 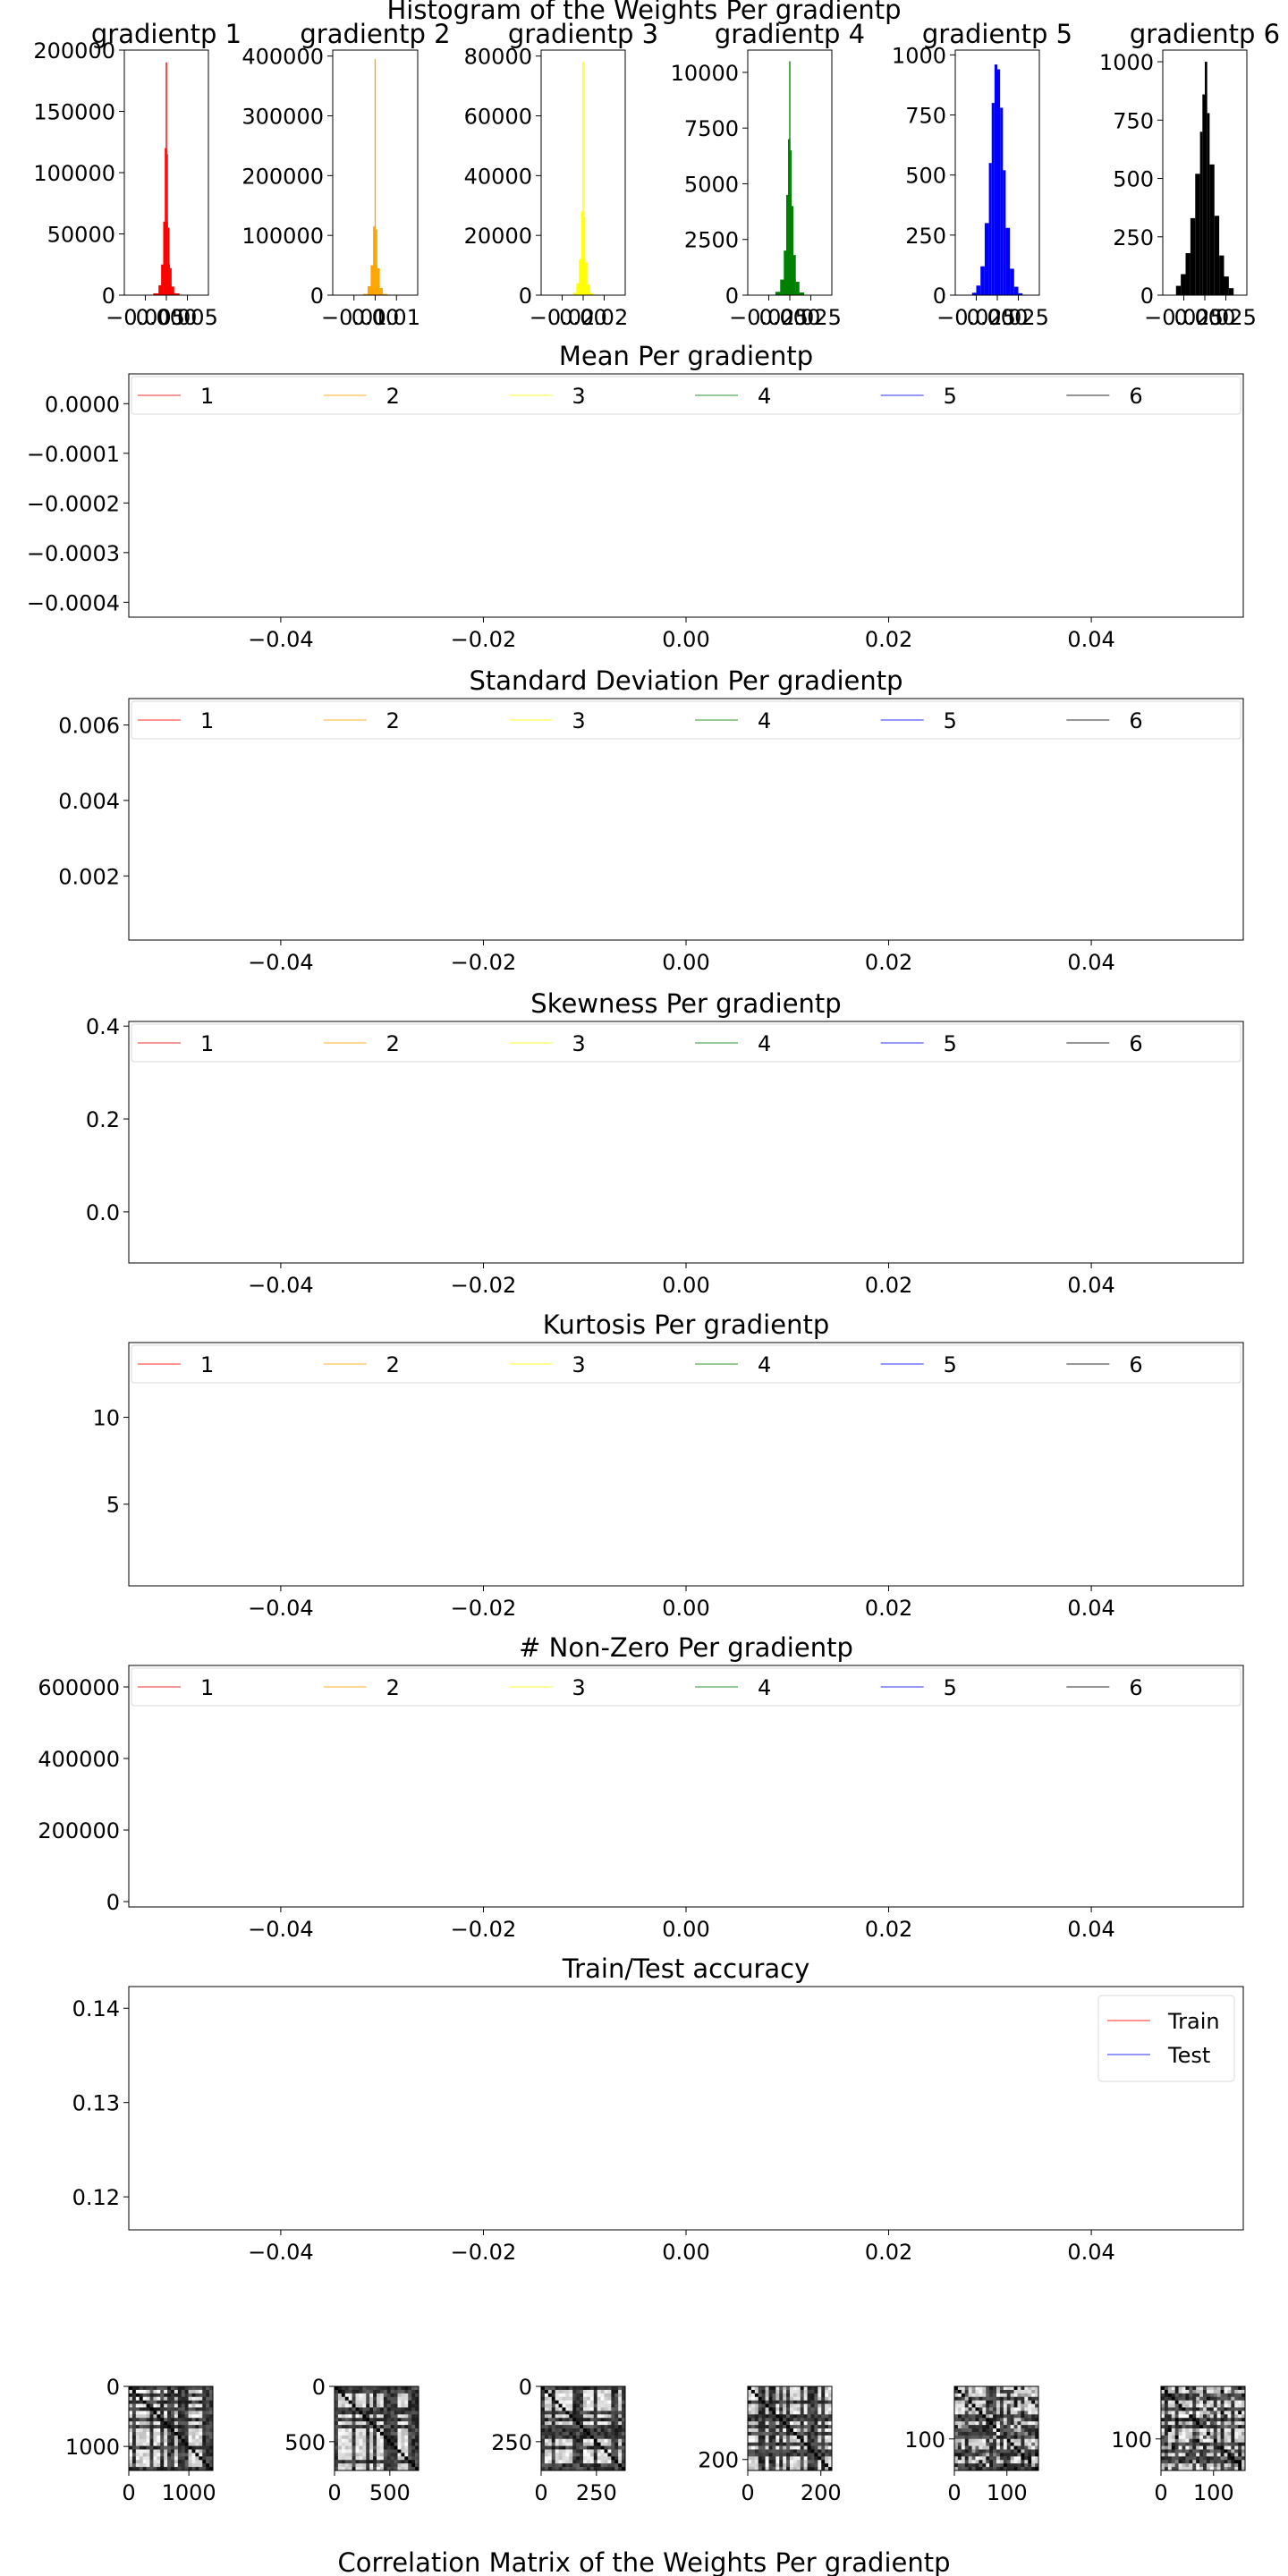 I want to click on x-tick-label: −0.04, so click(x=281, y=962).